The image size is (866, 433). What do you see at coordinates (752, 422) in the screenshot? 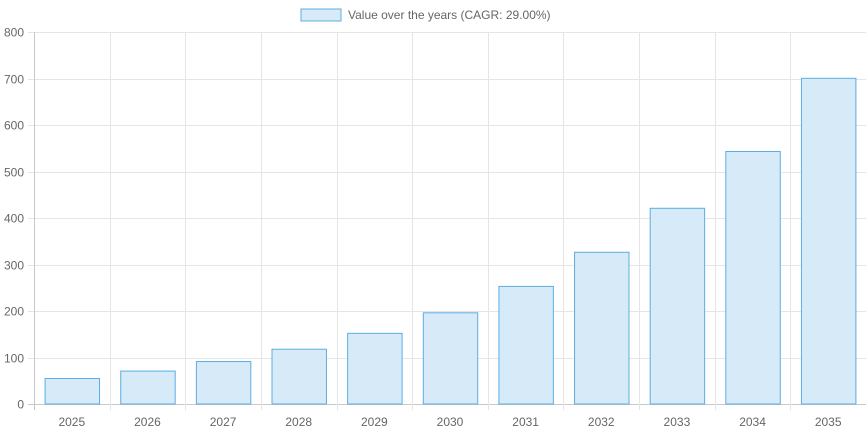
I see `x-tick-label: 2034` at bounding box center [752, 422].